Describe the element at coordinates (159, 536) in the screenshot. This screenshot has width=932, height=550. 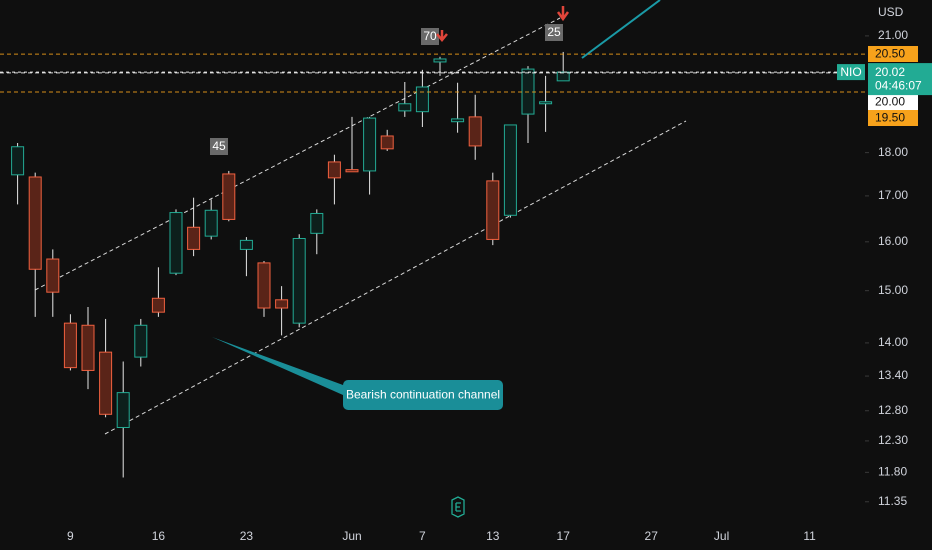
I see `x-tick-label: 16` at that location.